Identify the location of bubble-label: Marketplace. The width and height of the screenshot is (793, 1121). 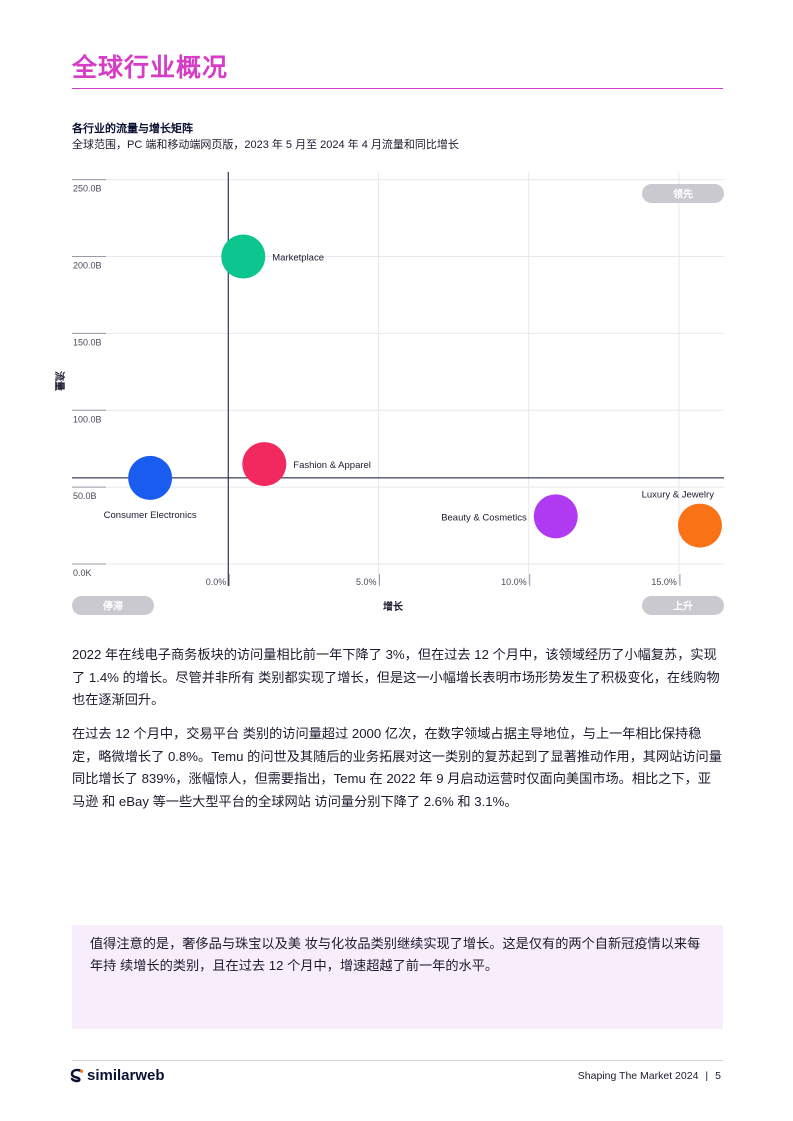
(298, 258).